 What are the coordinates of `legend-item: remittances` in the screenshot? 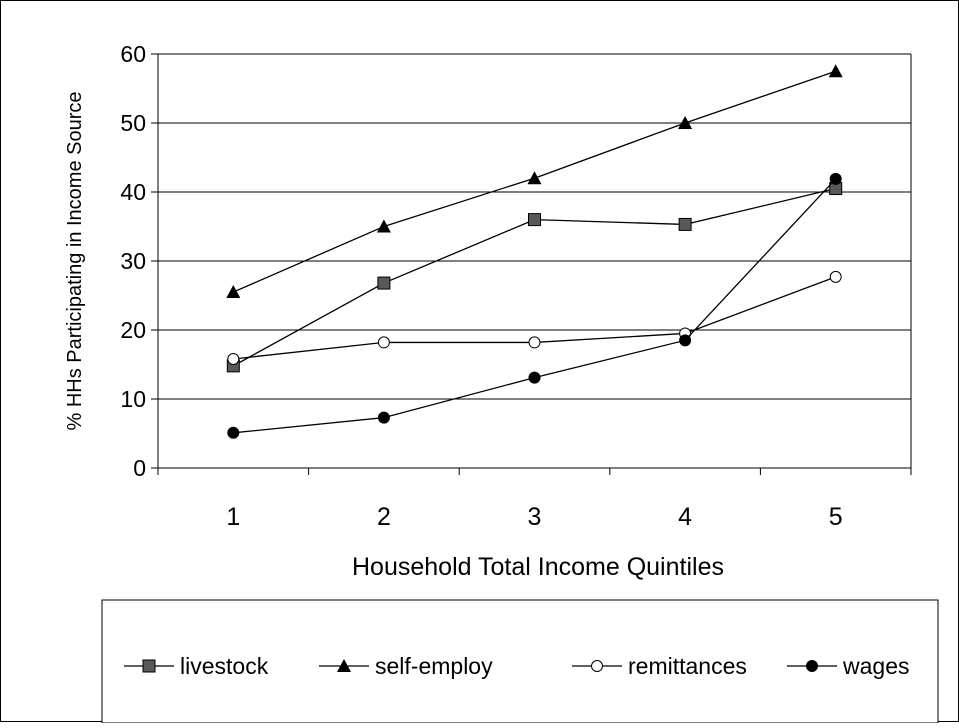 It's located at (659, 666).